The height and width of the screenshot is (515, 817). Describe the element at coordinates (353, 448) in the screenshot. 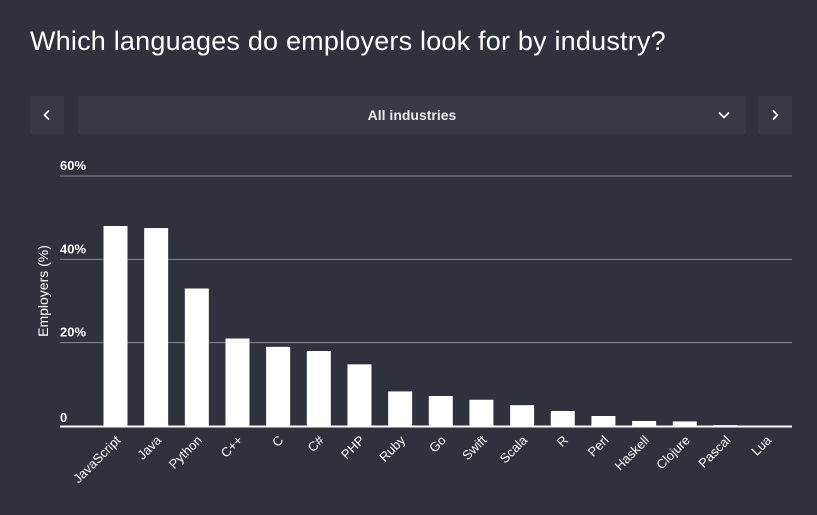

I see `x-tick-label: PHP` at that location.